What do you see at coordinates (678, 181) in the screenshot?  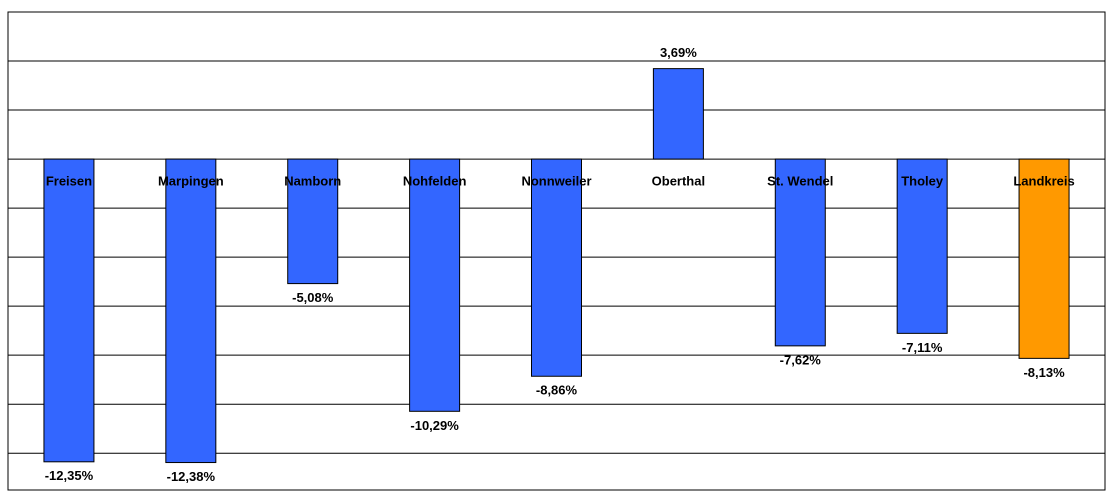 I see `x-tick-label: Oberthal` at bounding box center [678, 181].